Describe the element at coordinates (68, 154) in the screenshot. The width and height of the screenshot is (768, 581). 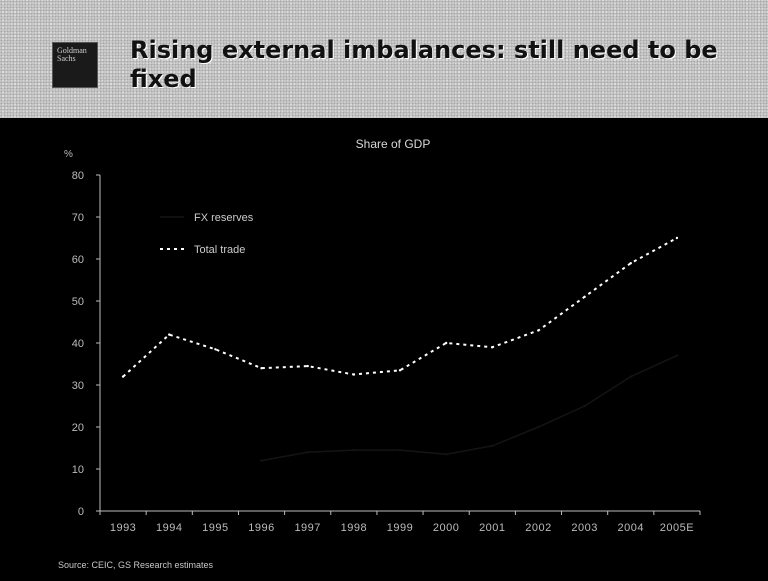
I see `y-axis-unit-label: %` at that location.